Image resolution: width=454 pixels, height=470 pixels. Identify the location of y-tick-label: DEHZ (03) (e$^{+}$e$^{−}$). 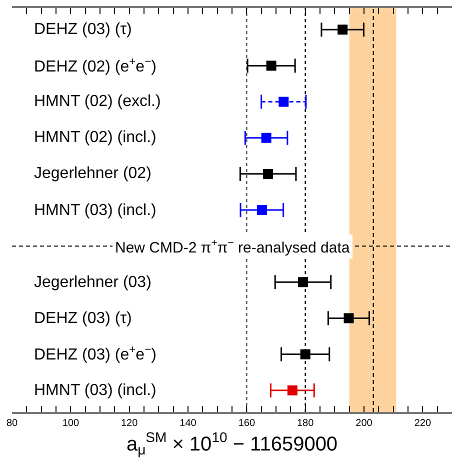
(95, 354).